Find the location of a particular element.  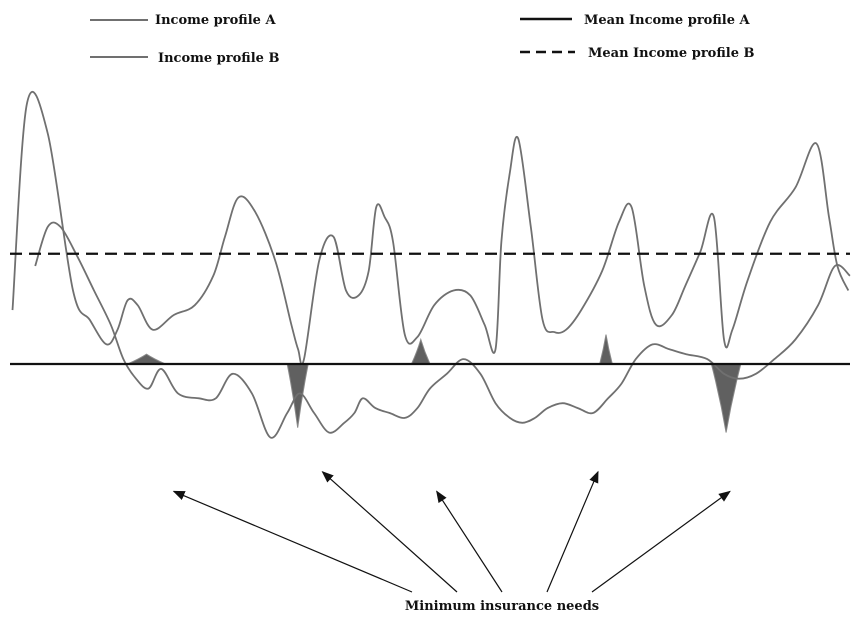

legend-label-mean-b: Mean Income profile B is located at coordinates (671, 53).